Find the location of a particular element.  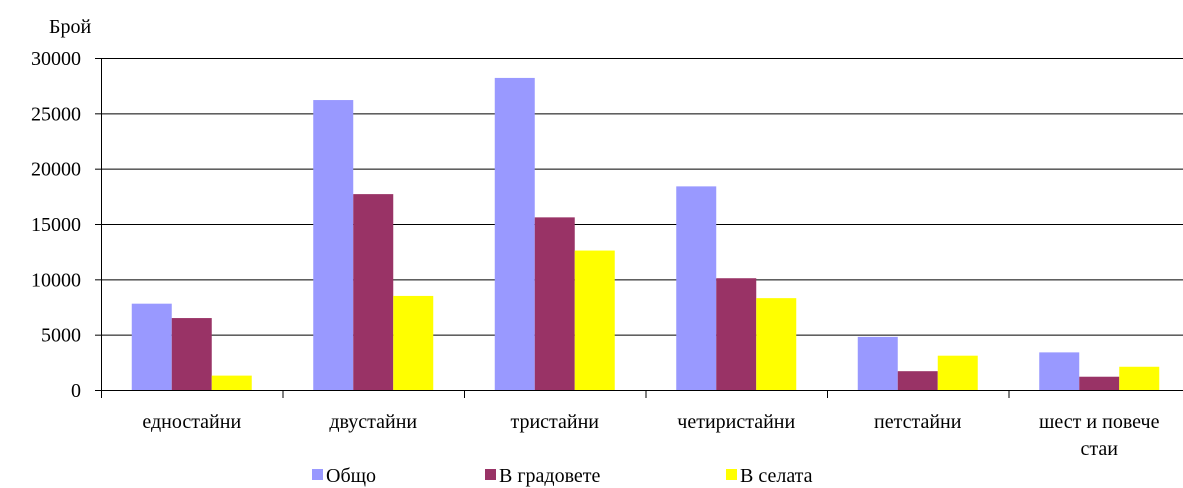

y-tick-label: 10000 is located at coordinates (56, 280).